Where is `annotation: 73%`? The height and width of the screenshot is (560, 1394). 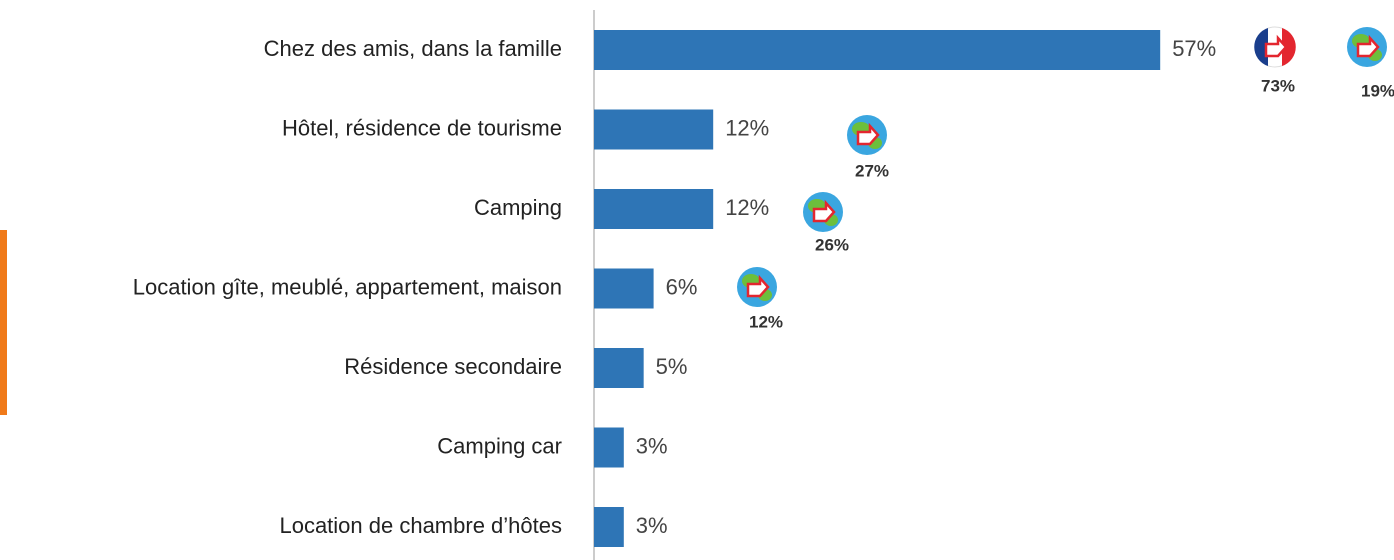
annotation: 73% is located at coordinates (1278, 85).